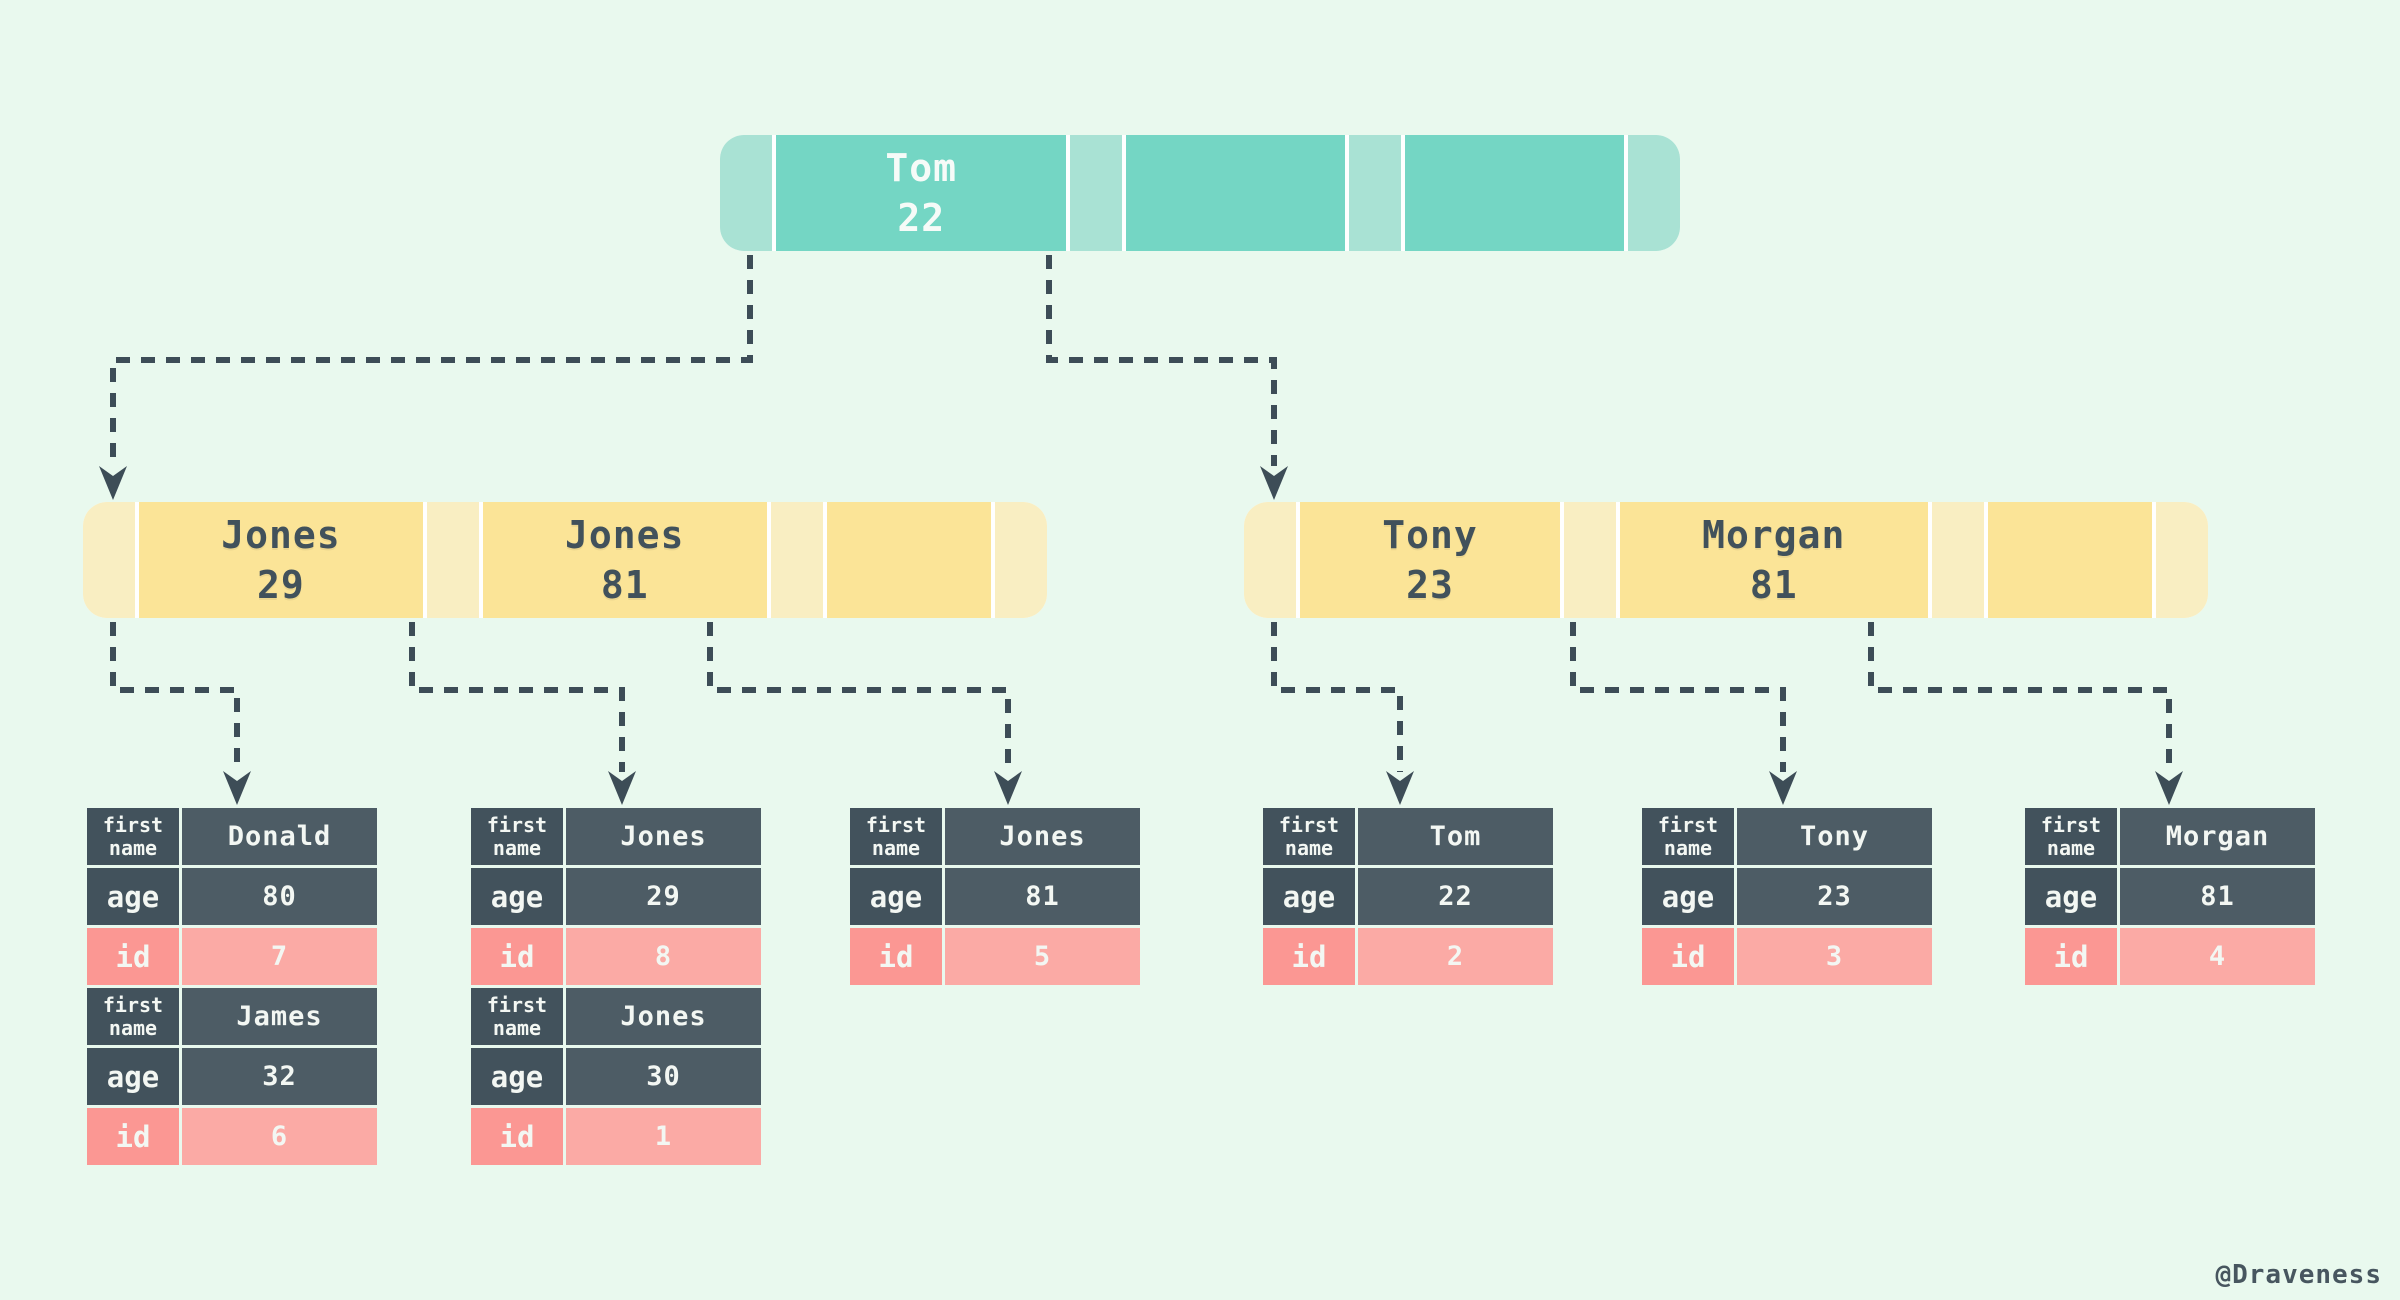  Describe the element at coordinates (1161, 335) in the screenshot. I see `connector-root-to-right-internal` at that location.